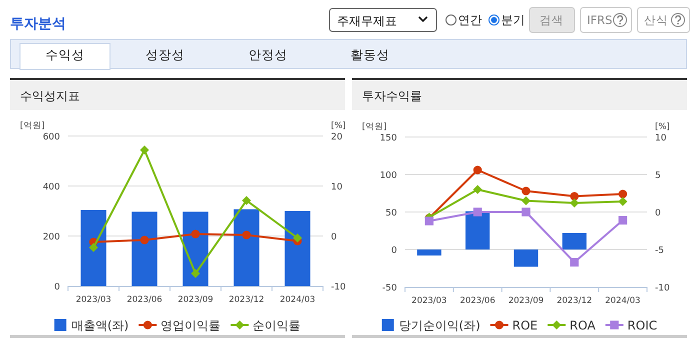  I want to click on text: 활동성, so click(370, 54).